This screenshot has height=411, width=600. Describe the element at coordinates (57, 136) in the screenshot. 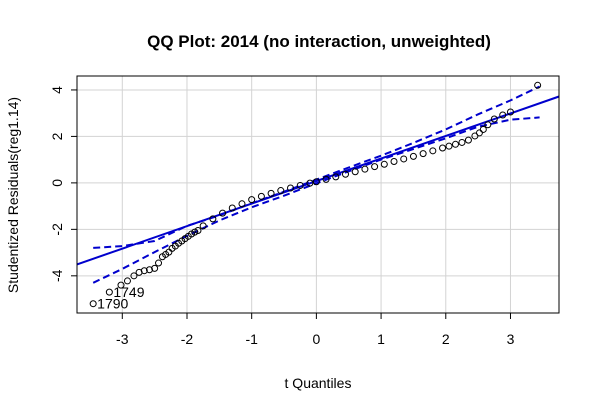

I see `y-tick-label: 2` at that location.